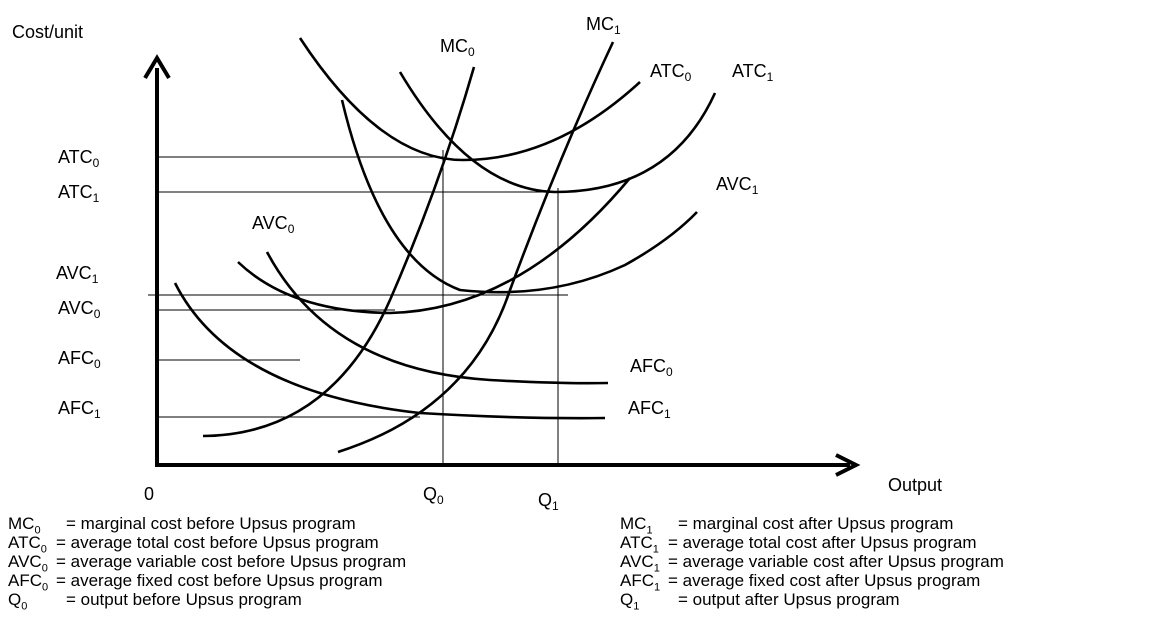 Image resolution: width=1157 pixels, height=630 pixels. I want to click on y-axis-arrowhead, so click(157, 67).